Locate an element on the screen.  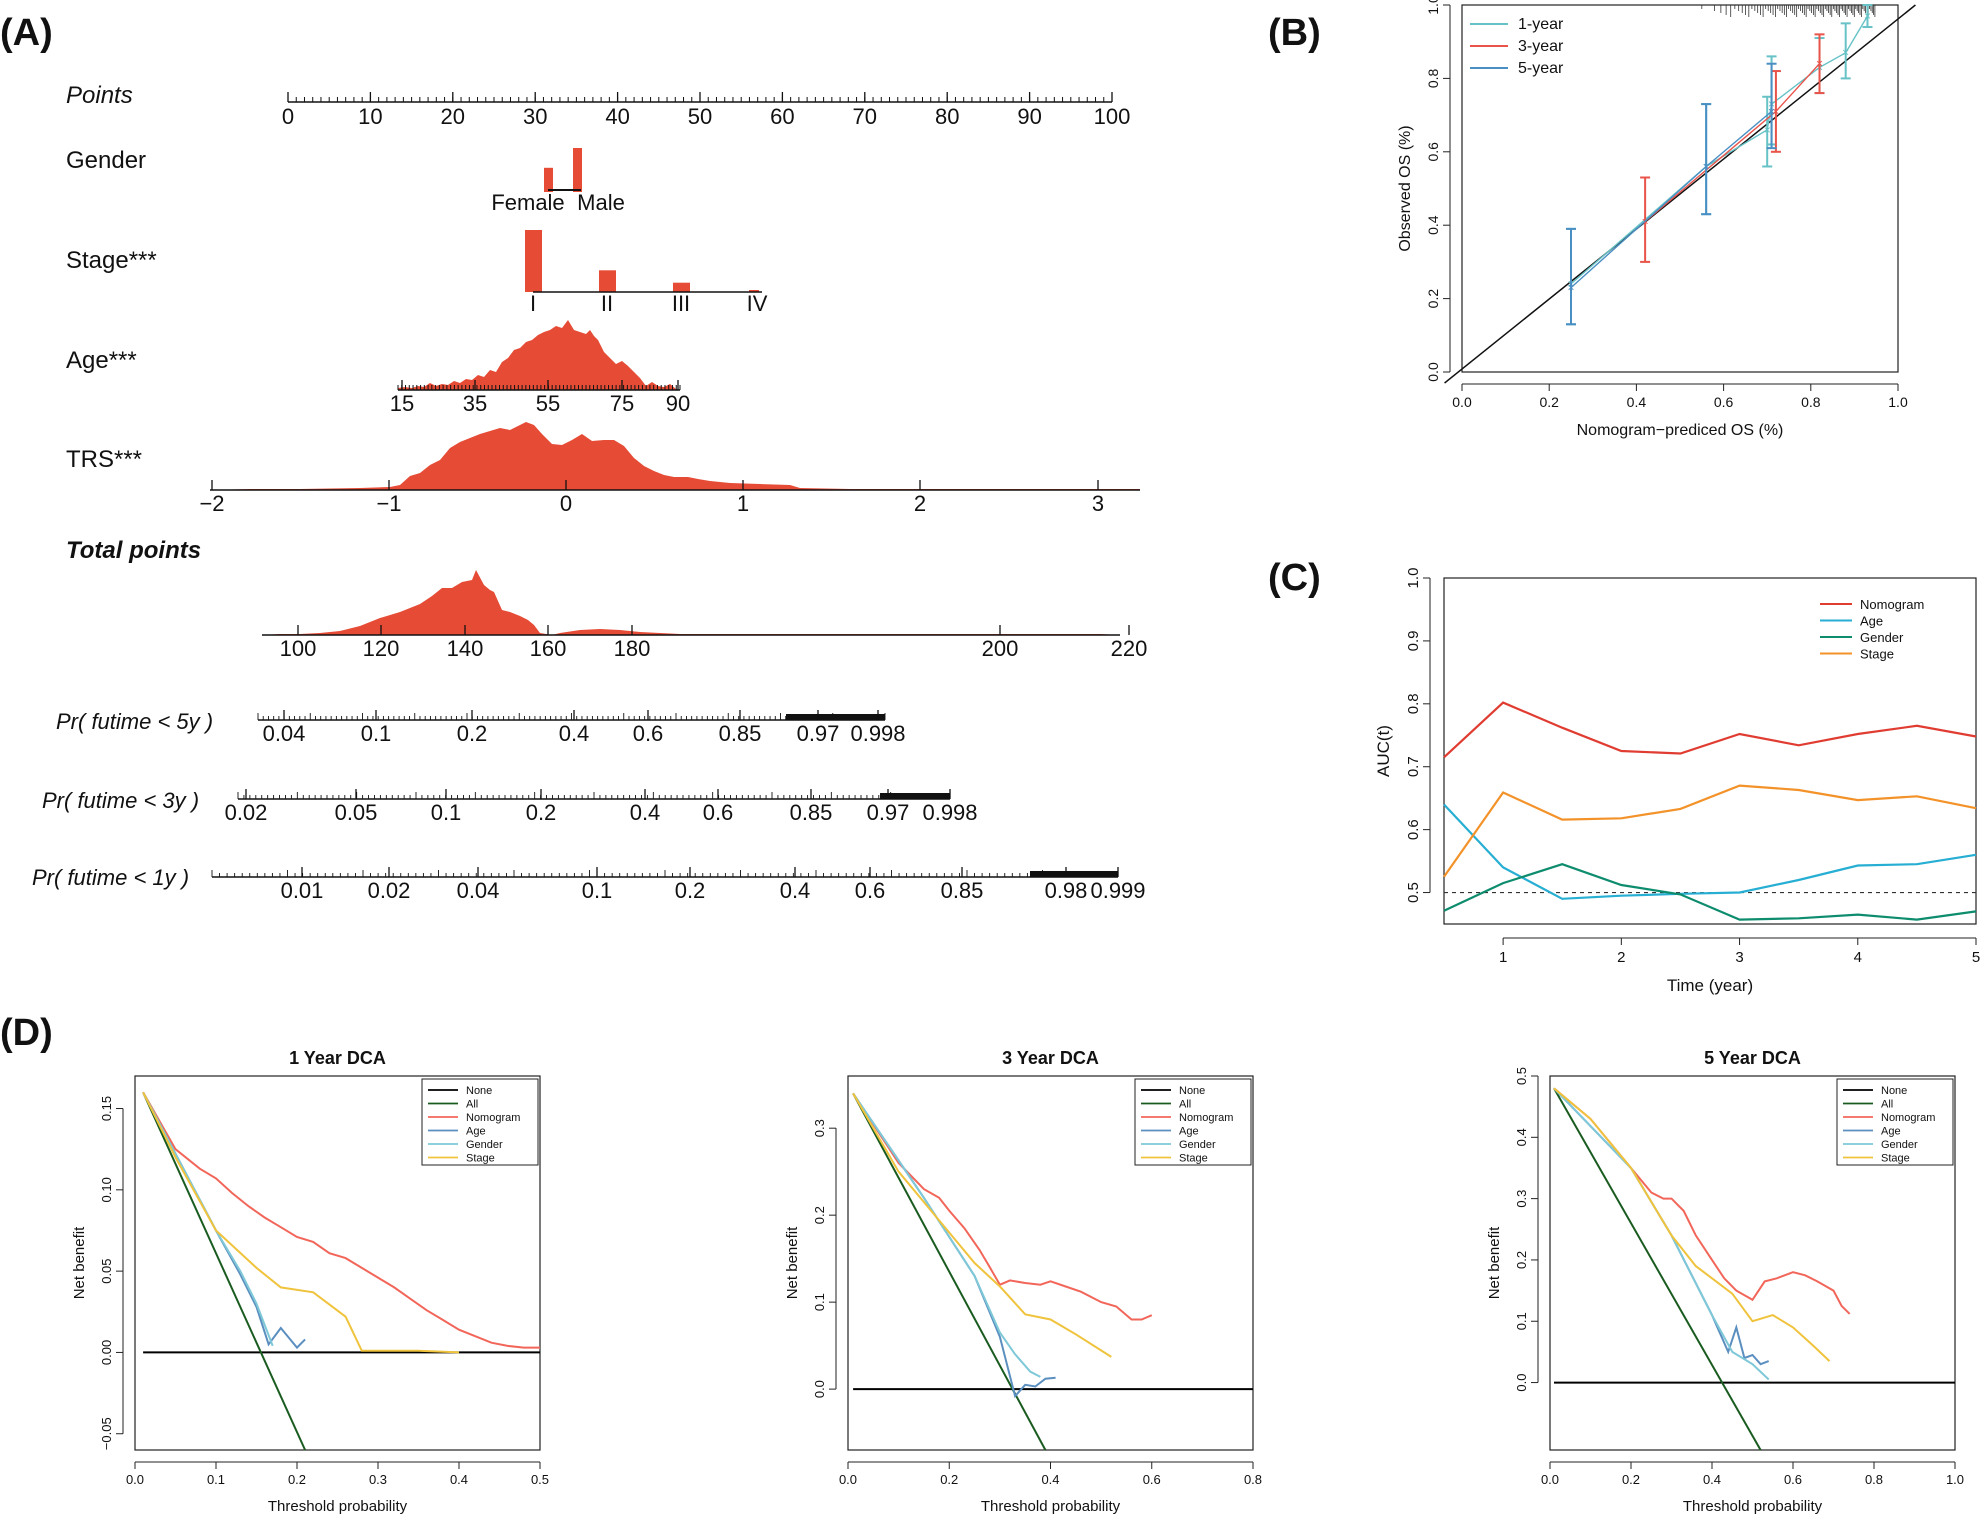
dca-line-stage is located at coordinates (301, 1222).